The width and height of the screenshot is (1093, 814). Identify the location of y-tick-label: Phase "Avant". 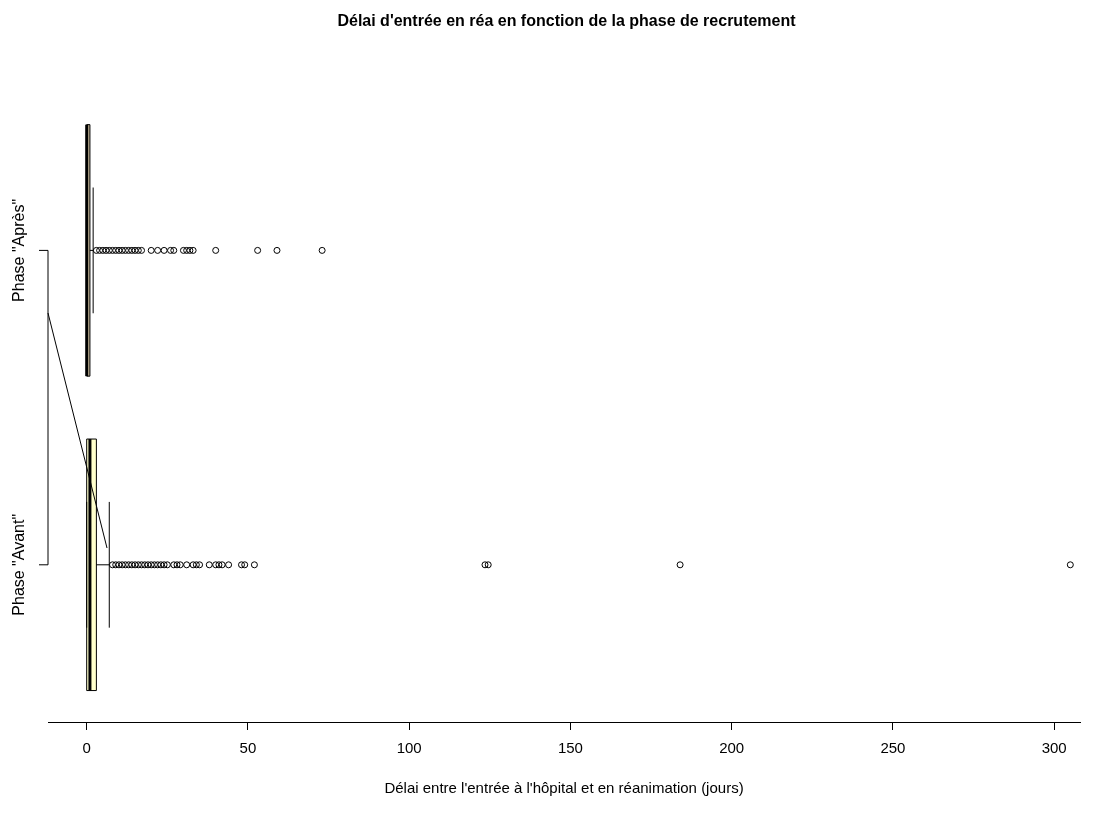
(19, 564).